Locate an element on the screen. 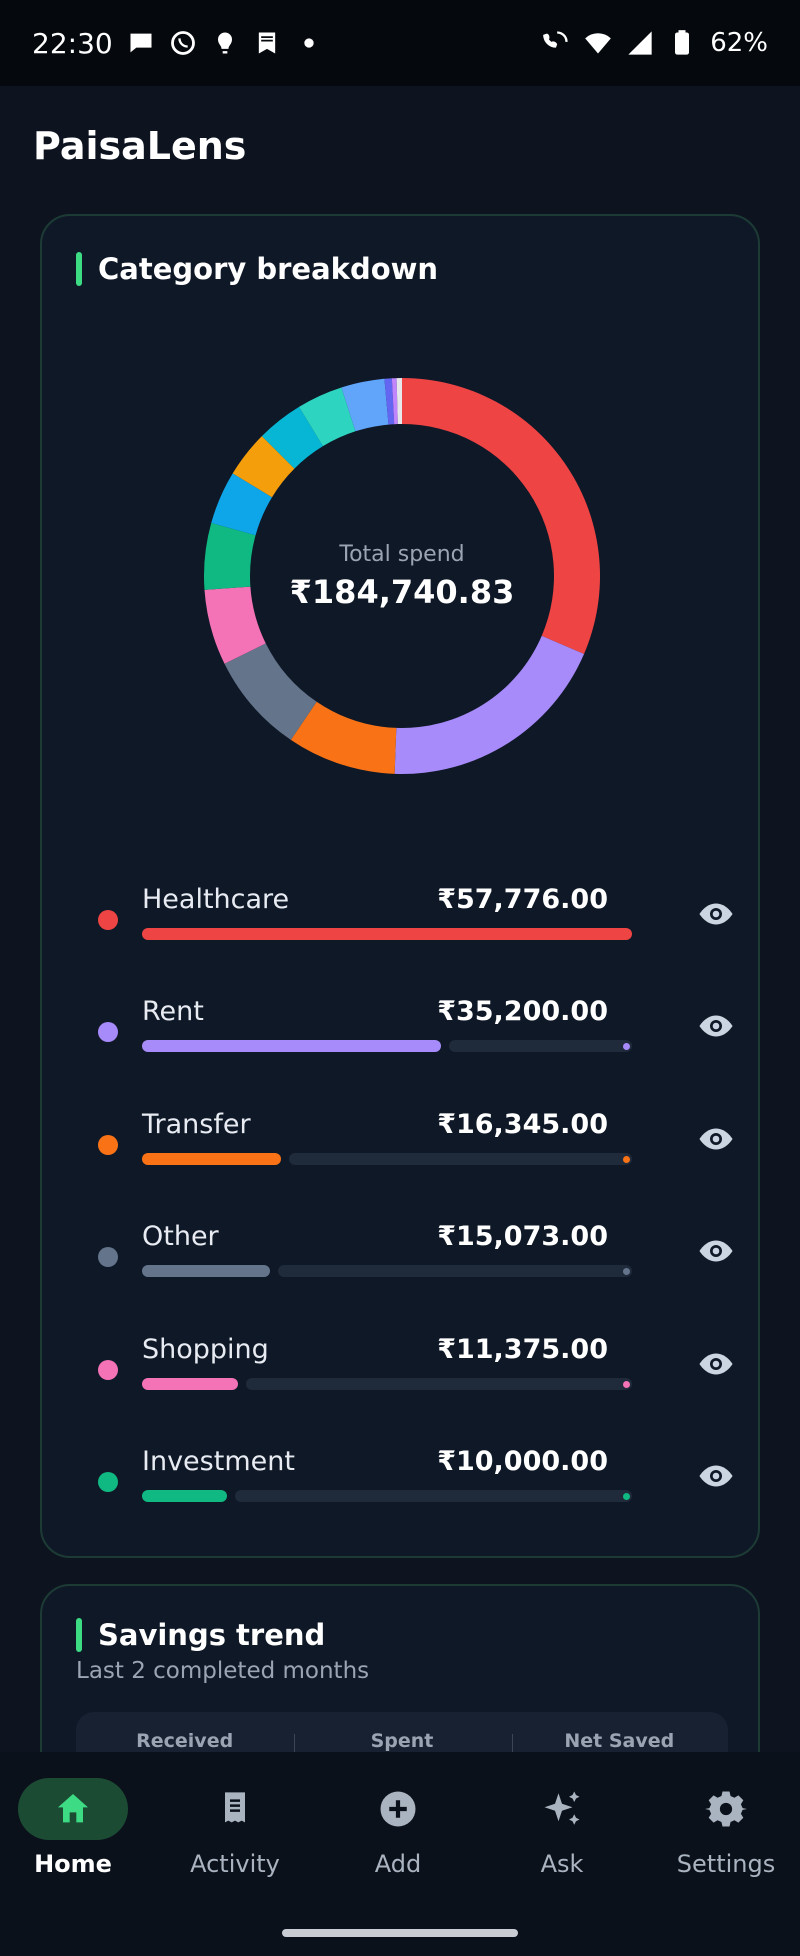  donut-label: Total spend is located at coordinates (402, 554).